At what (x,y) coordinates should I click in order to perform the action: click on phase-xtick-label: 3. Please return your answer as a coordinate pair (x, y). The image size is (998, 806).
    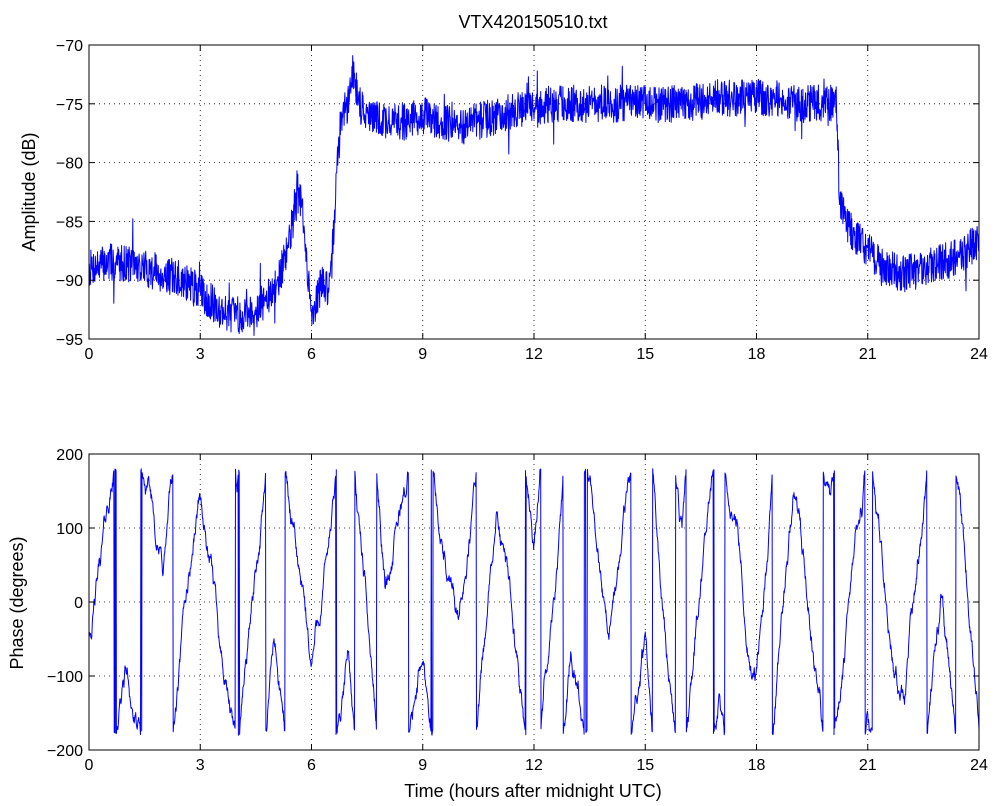
    Looking at the image, I should click on (200, 765).